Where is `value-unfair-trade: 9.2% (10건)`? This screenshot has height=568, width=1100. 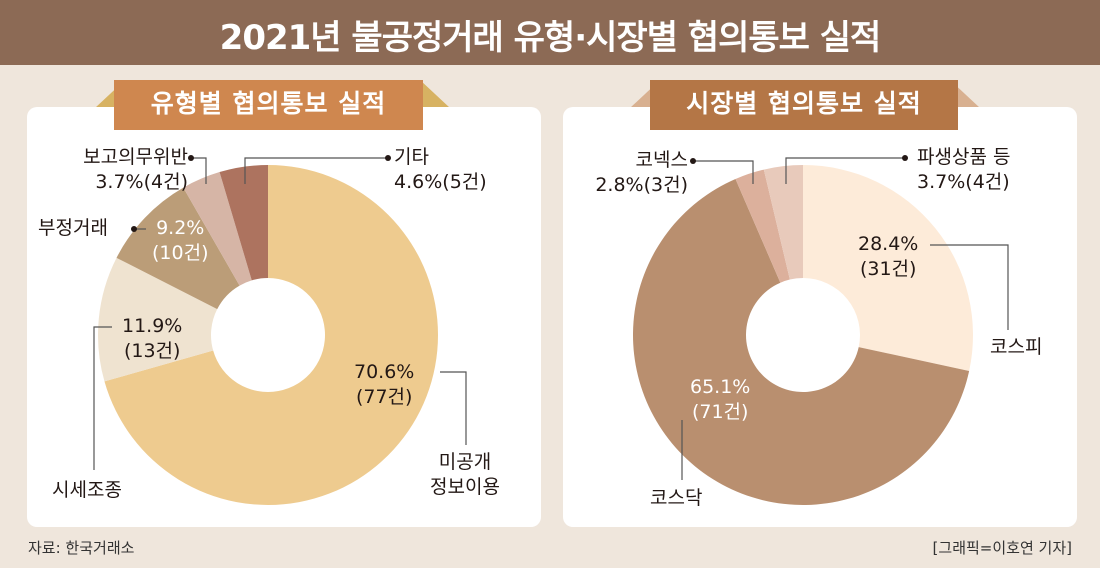
value-unfair-trade: 9.2% (10건) is located at coordinates (180, 240).